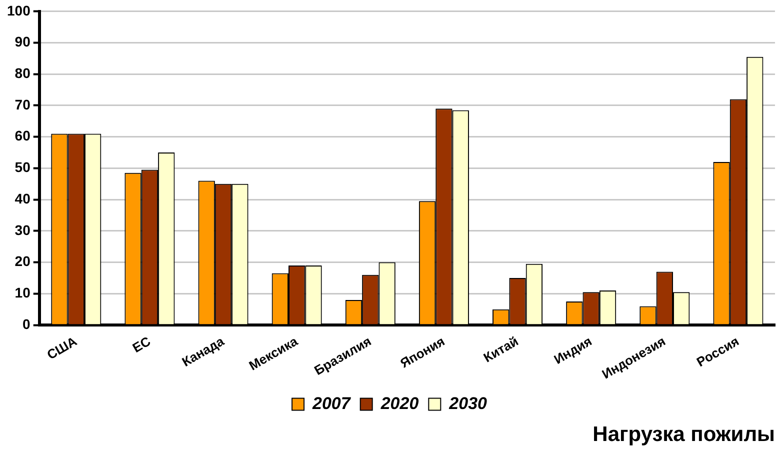  I want to click on legend-label: 2020, so click(400, 403).